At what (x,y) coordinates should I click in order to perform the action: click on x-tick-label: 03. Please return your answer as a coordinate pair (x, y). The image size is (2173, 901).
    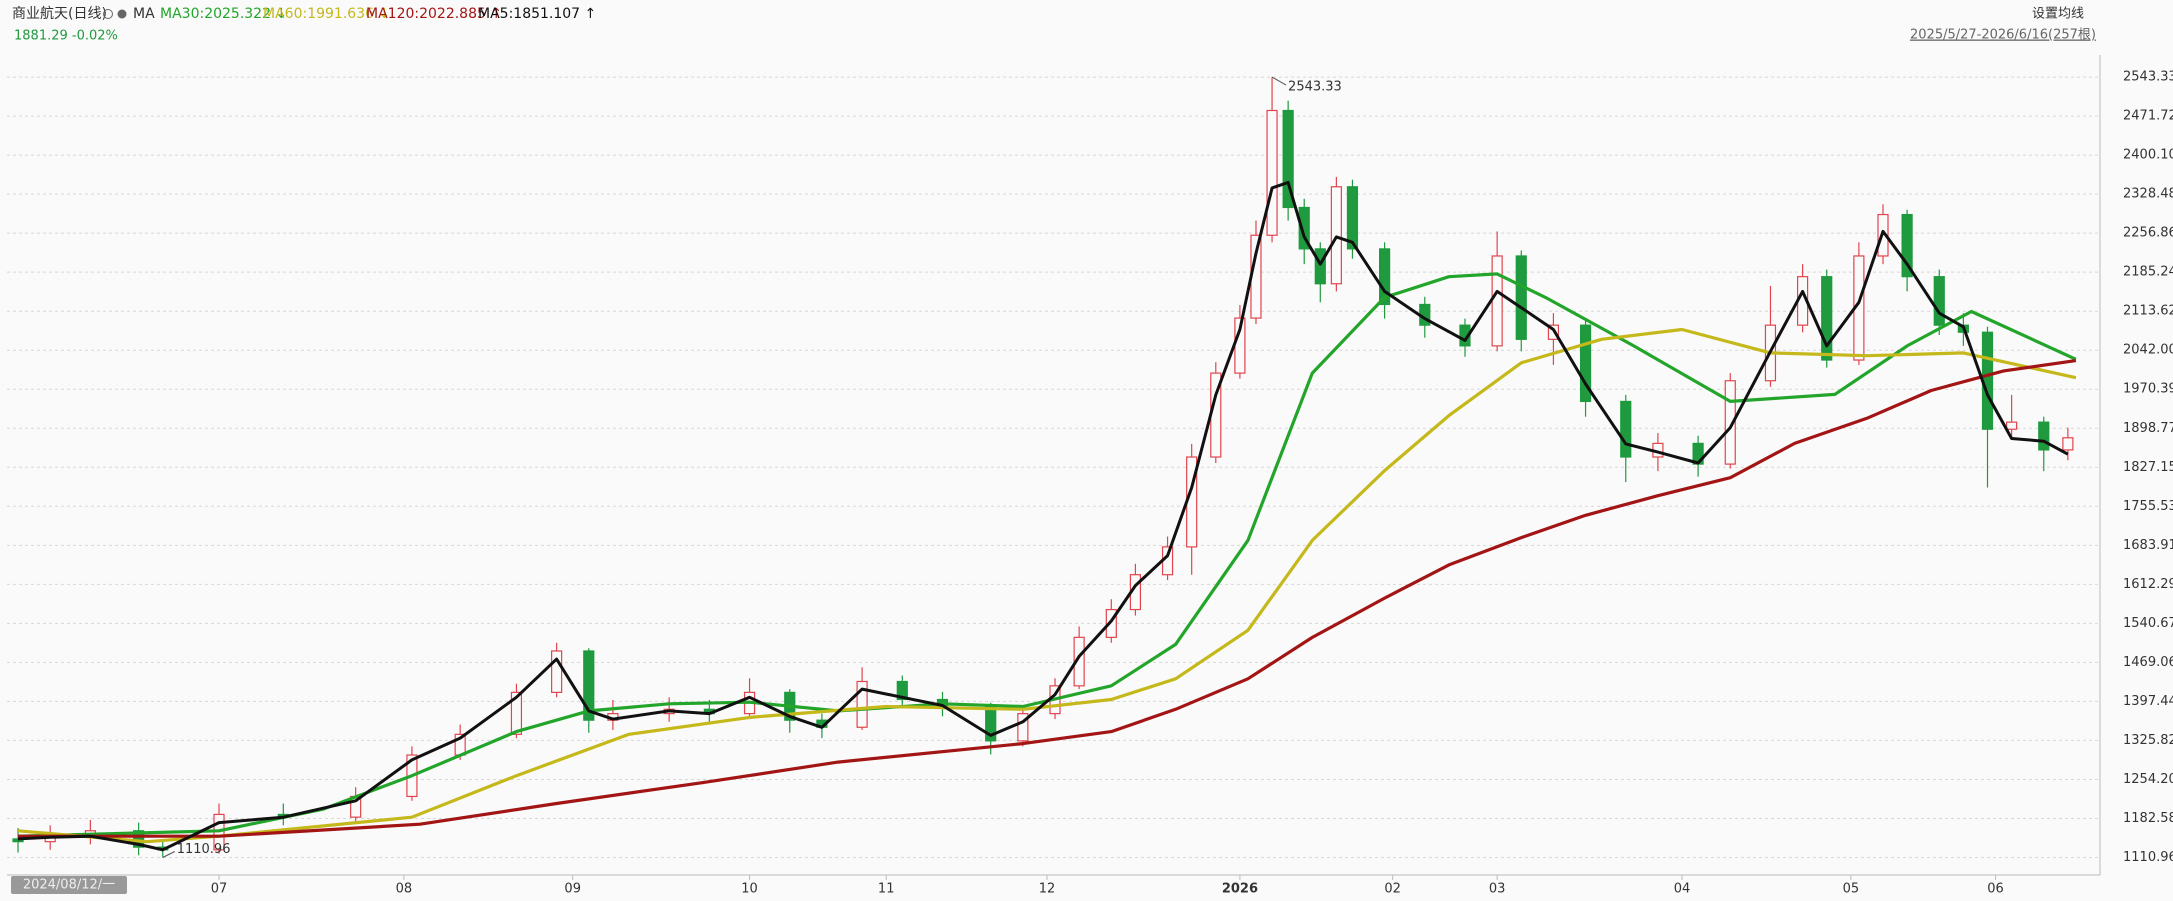
    Looking at the image, I should click on (1497, 889).